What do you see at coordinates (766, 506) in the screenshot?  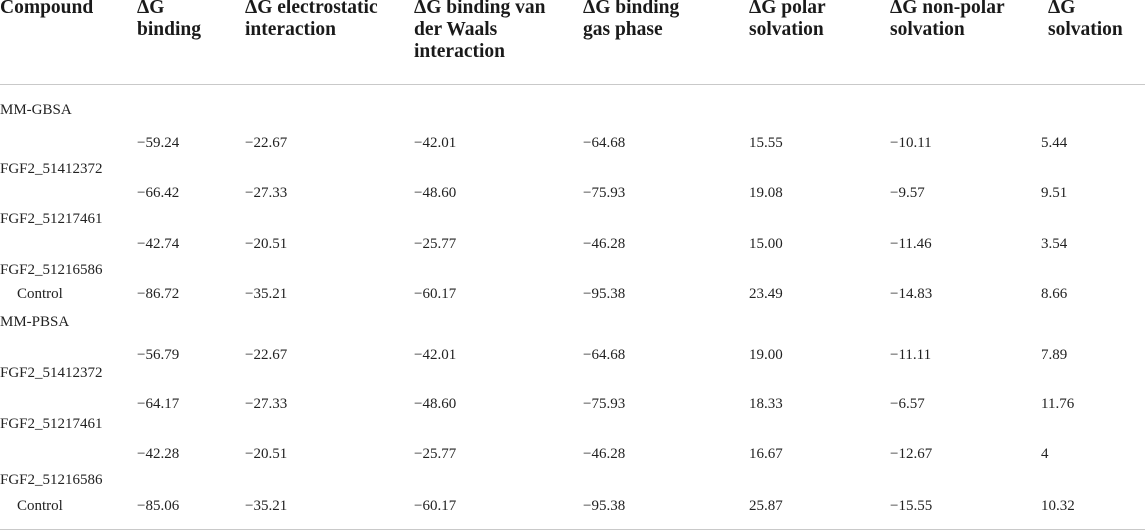 I see `value-cell: 25.87` at bounding box center [766, 506].